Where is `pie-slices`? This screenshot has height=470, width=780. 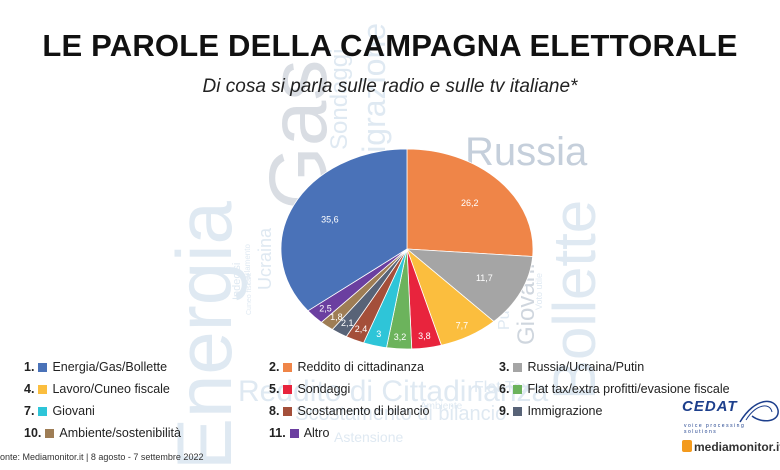
pie-slices is located at coordinates (407, 249).